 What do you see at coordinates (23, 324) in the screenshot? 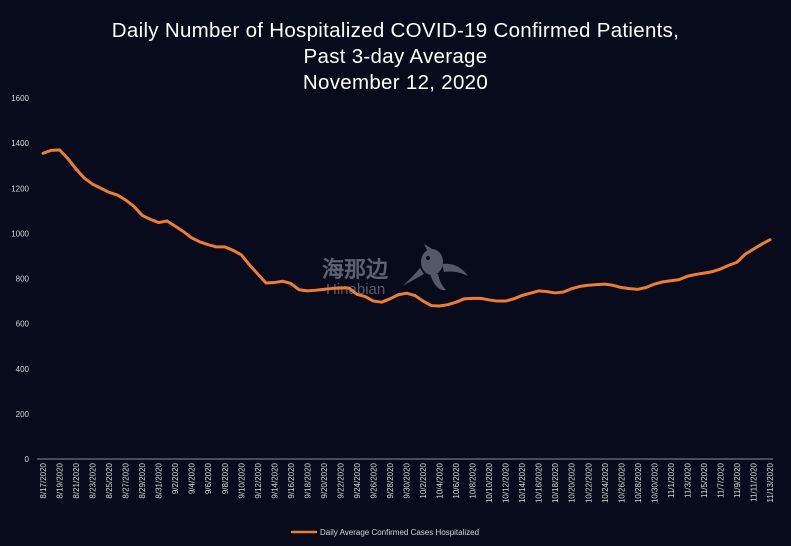
I see `y-tick-label: 600` at bounding box center [23, 324].